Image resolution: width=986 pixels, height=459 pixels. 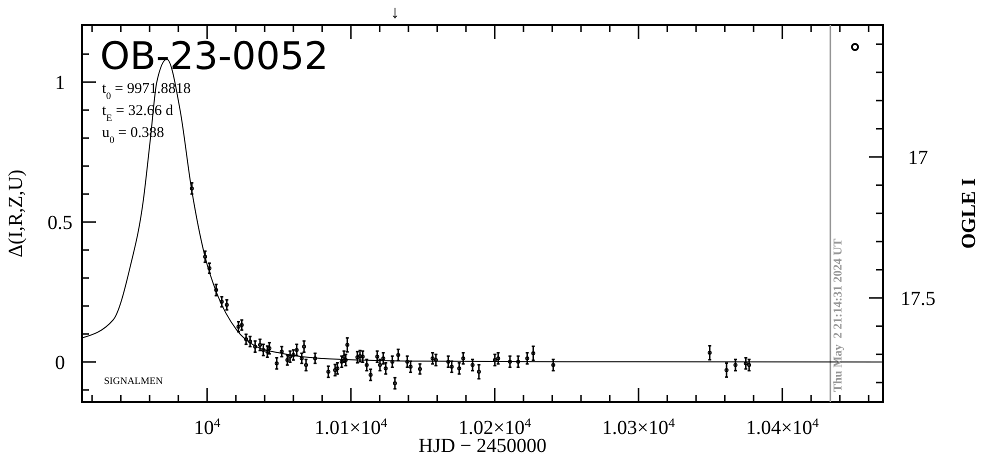 What do you see at coordinates (639, 426) in the screenshot?
I see `x-tick-label: 1.03×10$^{4}$` at bounding box center [639, 426].